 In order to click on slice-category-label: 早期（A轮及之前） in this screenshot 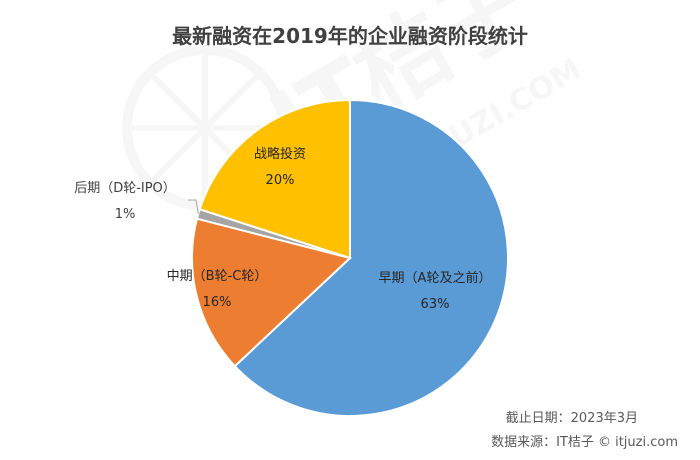, I will do `click(435, 278)`.